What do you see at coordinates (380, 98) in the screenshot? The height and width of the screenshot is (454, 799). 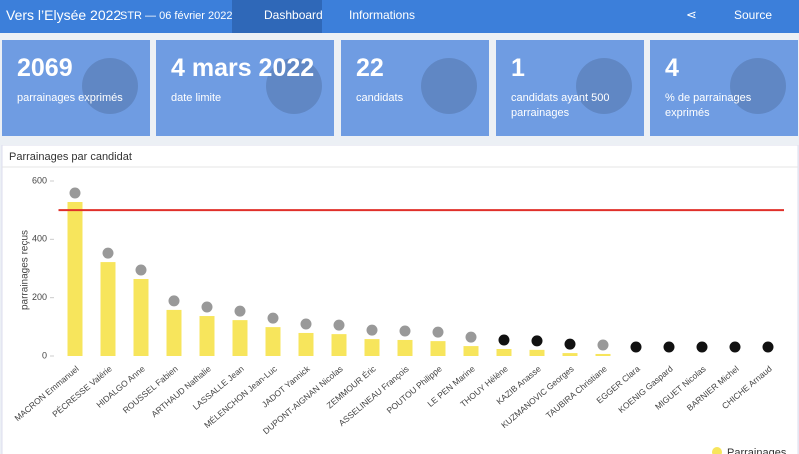 I see `stat-label: candidats` at bounding box center [380, 98].